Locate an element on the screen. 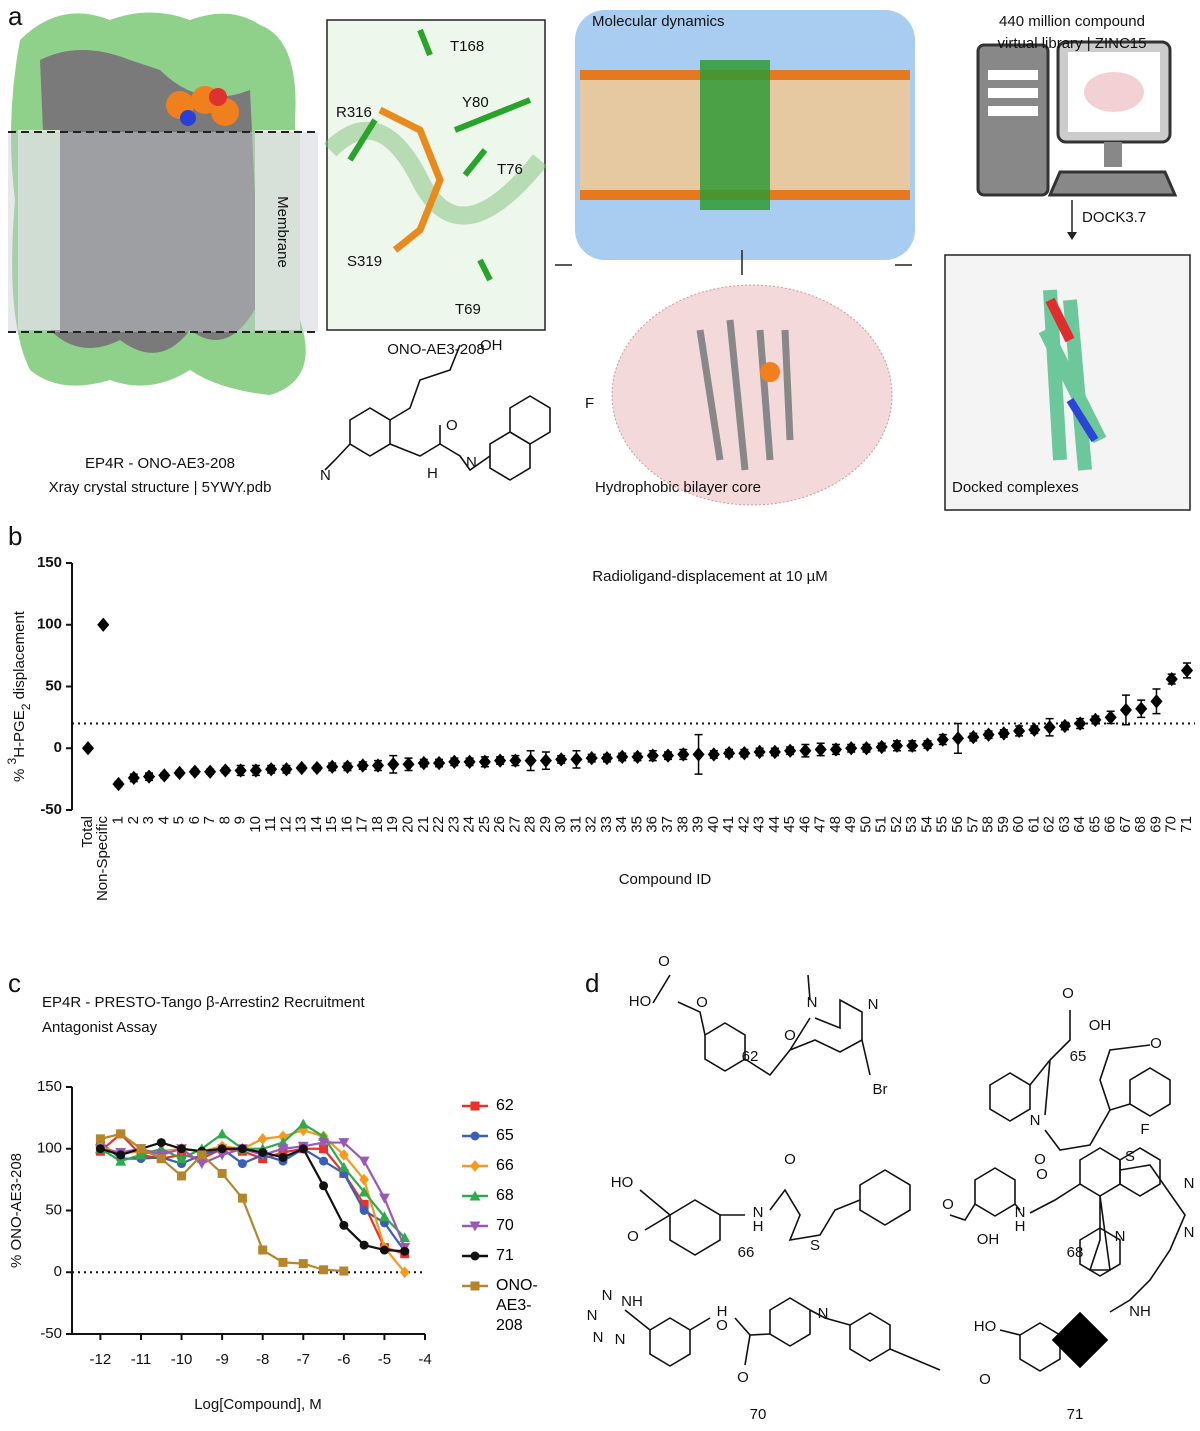 The image size is (1200, 1431). legend-entry: 71 is located at coordinates (517, 1261).